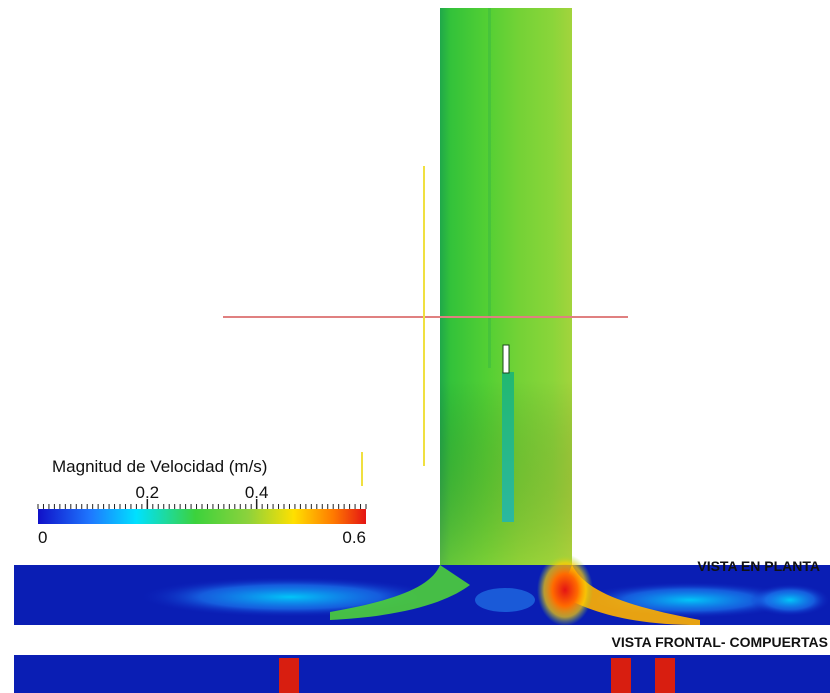  What do you see at coordinates (354, 537) in the screenshot?
I see `colorbar-max-label: 0.6` at bounding box center [354, 537].